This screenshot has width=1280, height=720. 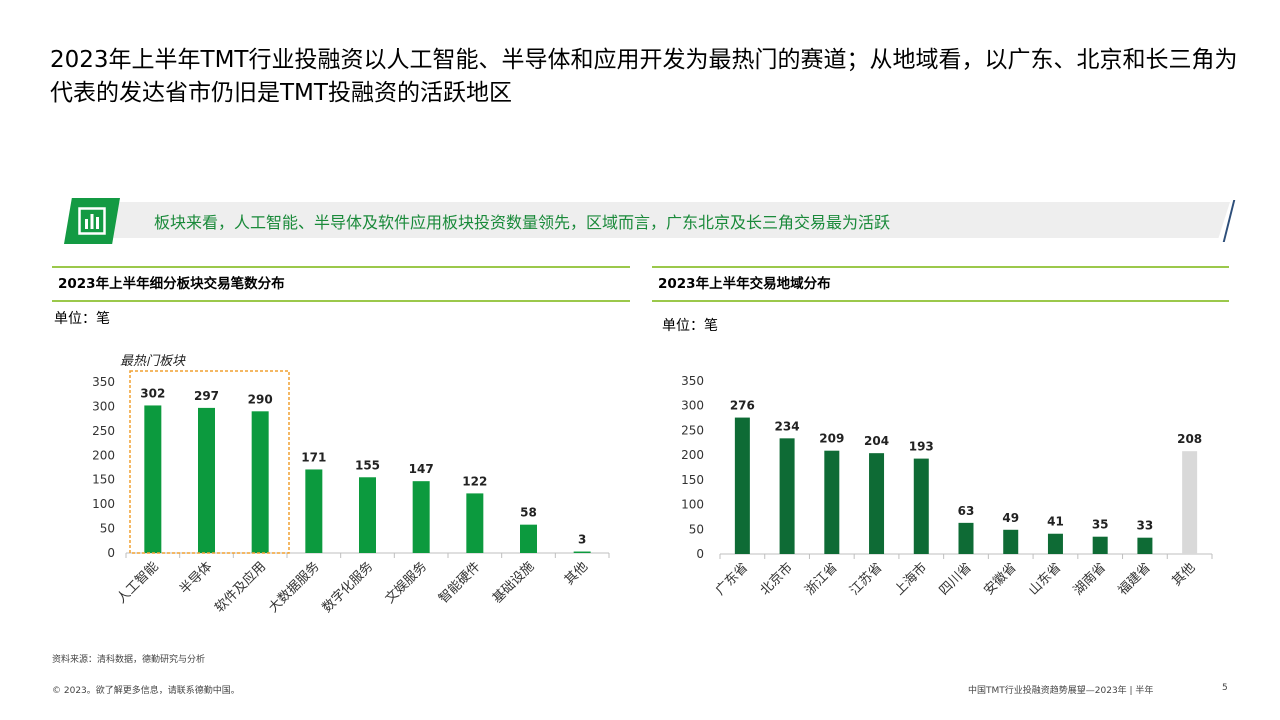 What do you see at coordinates (831, 439) in the screenshot?
I see `region-data-label: 209` at bounding box center [831, 439].